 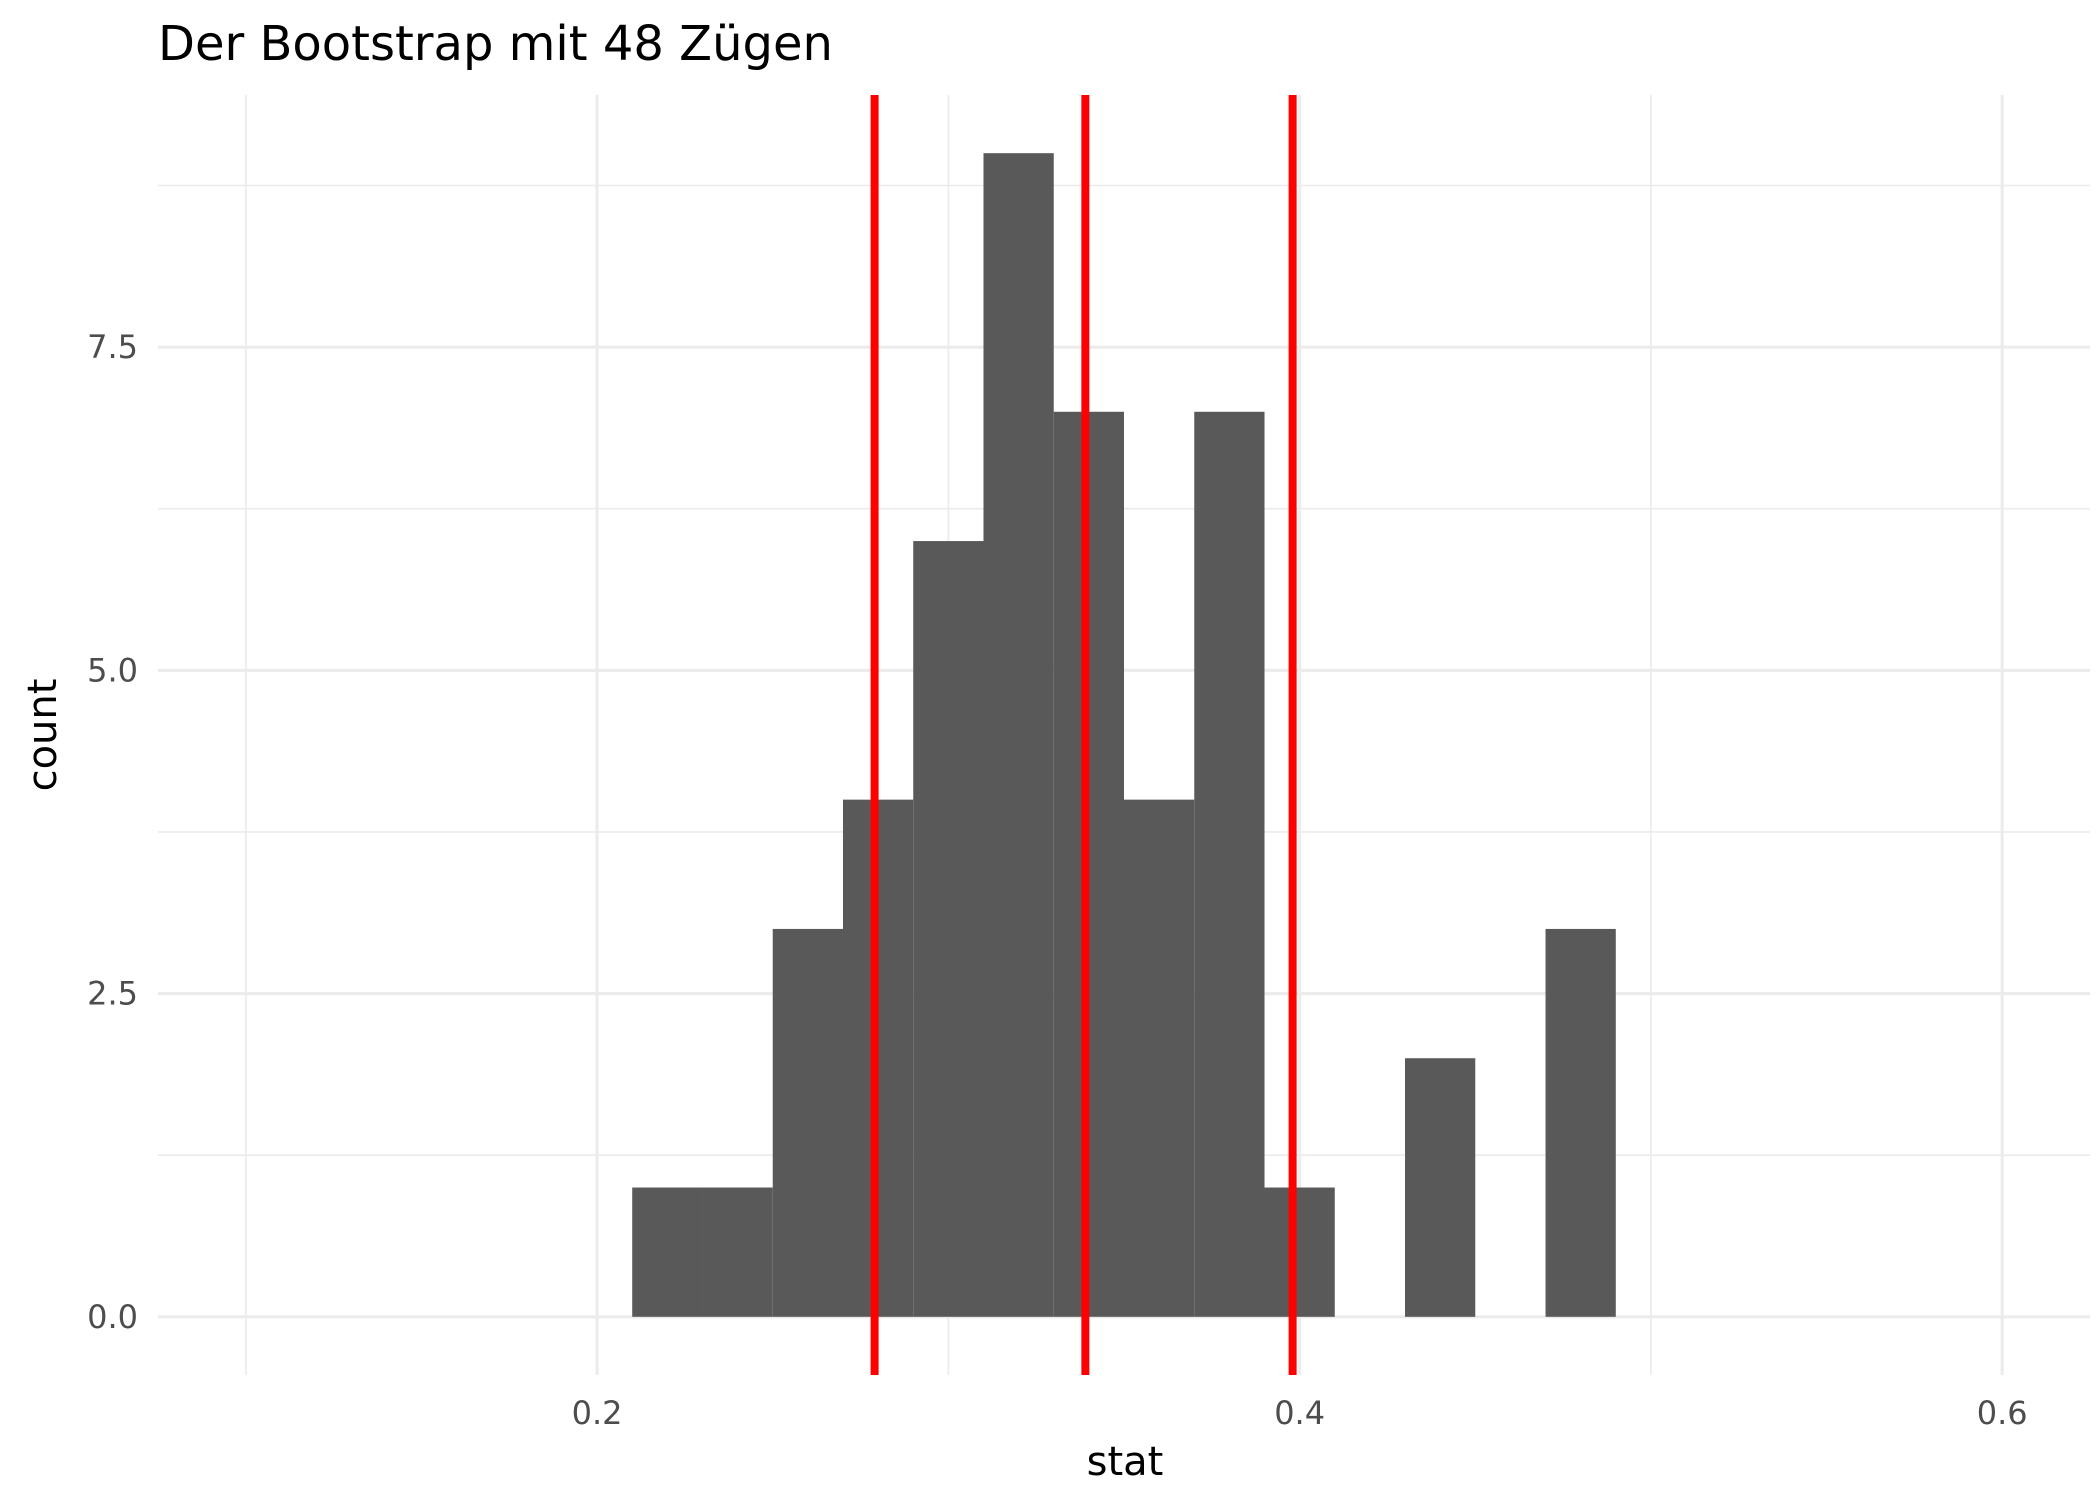 What do you see at coordinates (112, 347) in the screenshot?
I see `y-tick-label: 7.5` at bounding box center [112, 347].